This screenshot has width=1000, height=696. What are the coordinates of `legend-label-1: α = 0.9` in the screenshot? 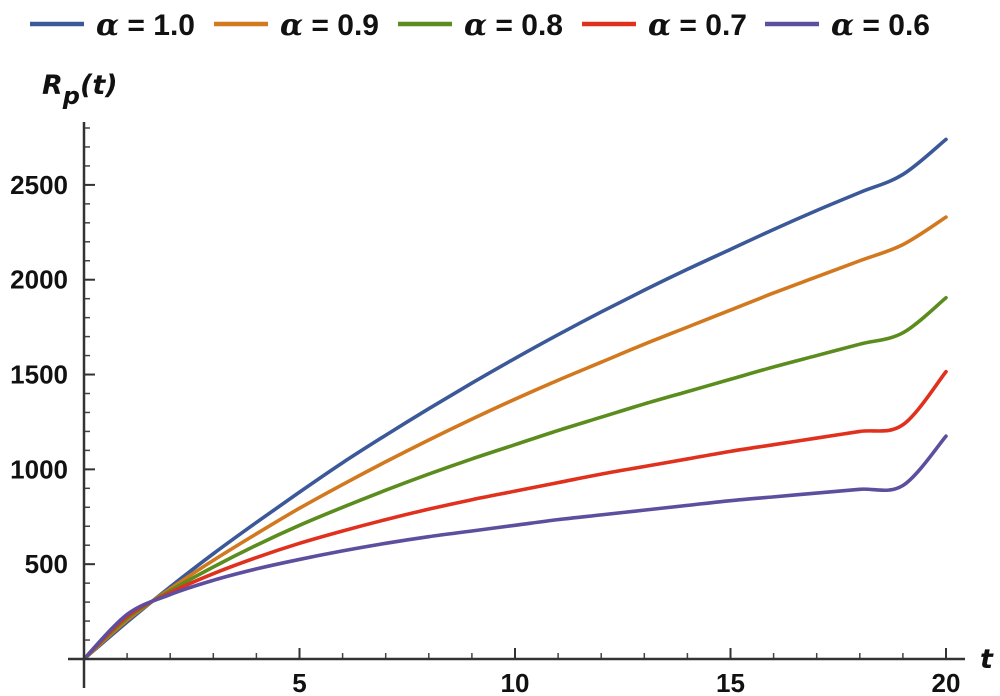 It's located at (329, 25).